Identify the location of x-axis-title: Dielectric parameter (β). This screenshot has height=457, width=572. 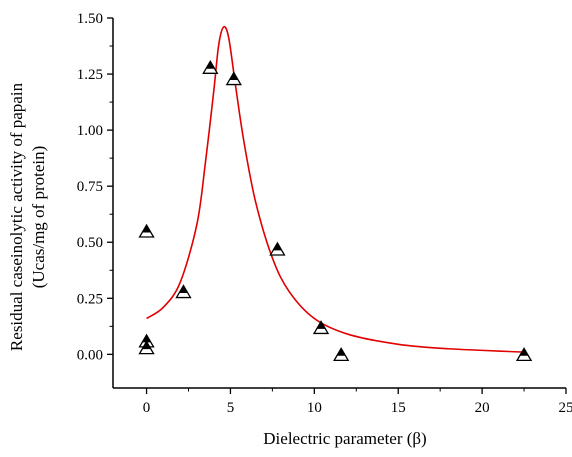
(344, 438).